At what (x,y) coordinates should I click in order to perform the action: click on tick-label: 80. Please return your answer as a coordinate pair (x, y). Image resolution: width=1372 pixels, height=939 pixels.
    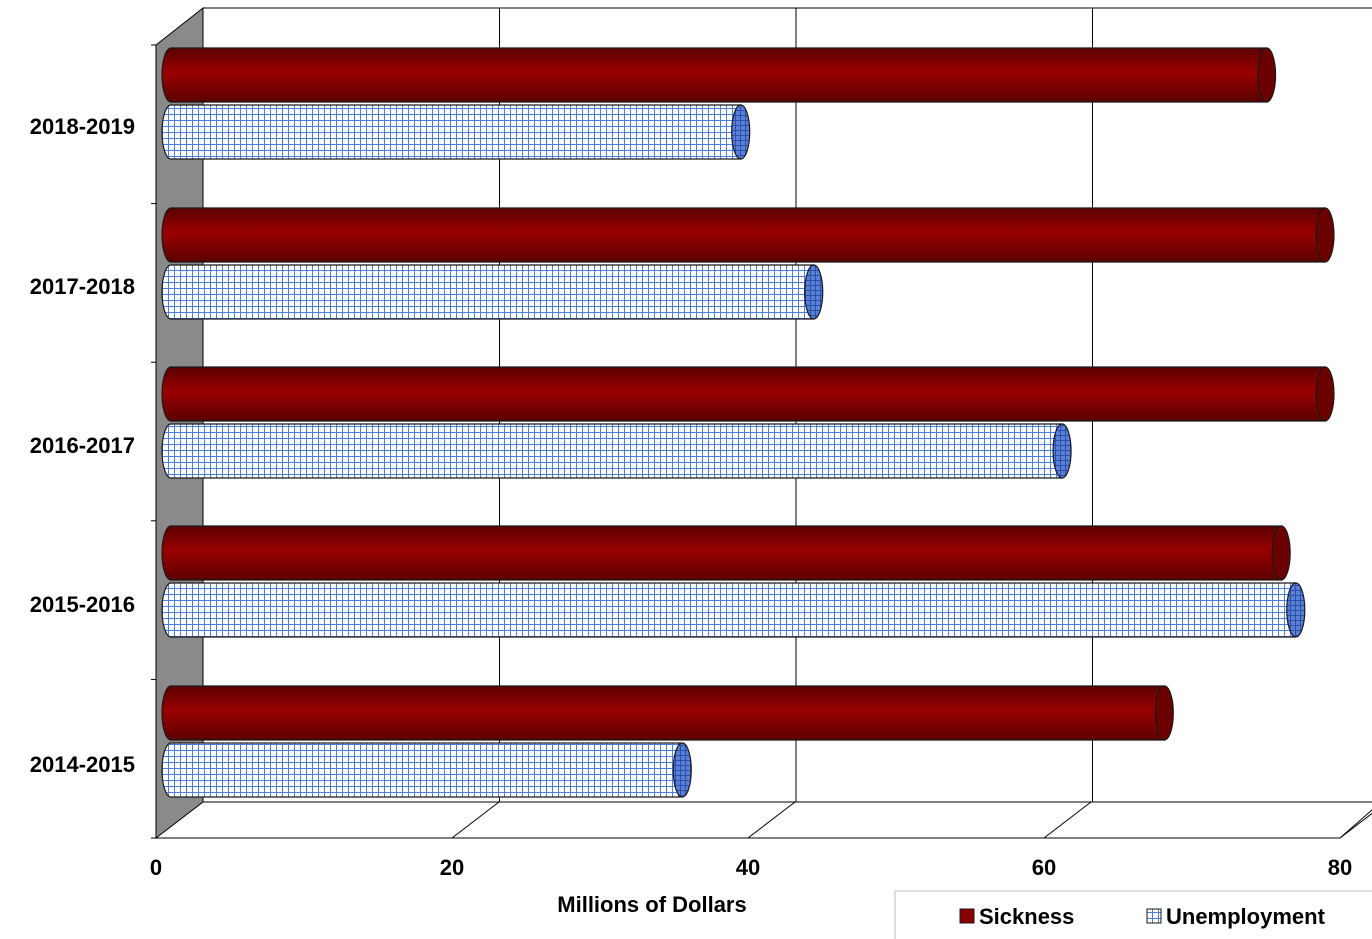
    Looking at the image, I should click on (1340, 867).